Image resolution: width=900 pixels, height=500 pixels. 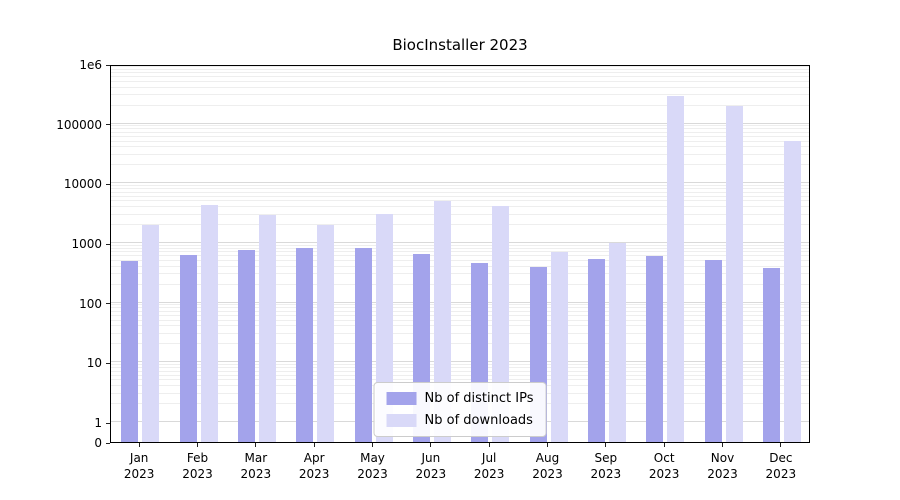 I want to click on x-tick-label: May 2023, so click(x=372, y=466).